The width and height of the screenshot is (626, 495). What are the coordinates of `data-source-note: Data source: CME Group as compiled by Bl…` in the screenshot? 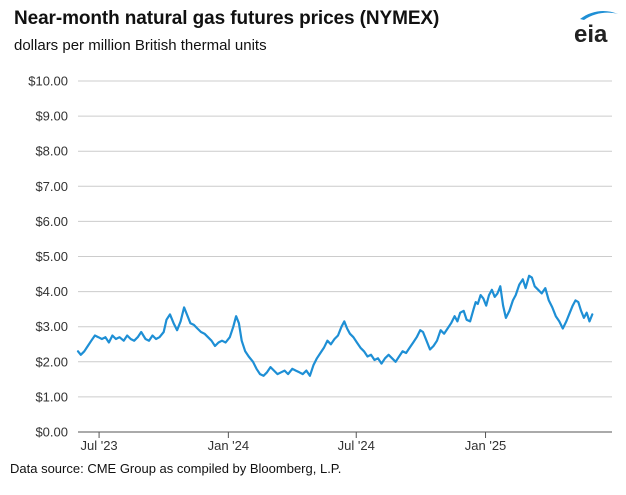 It's located at (176, 468).